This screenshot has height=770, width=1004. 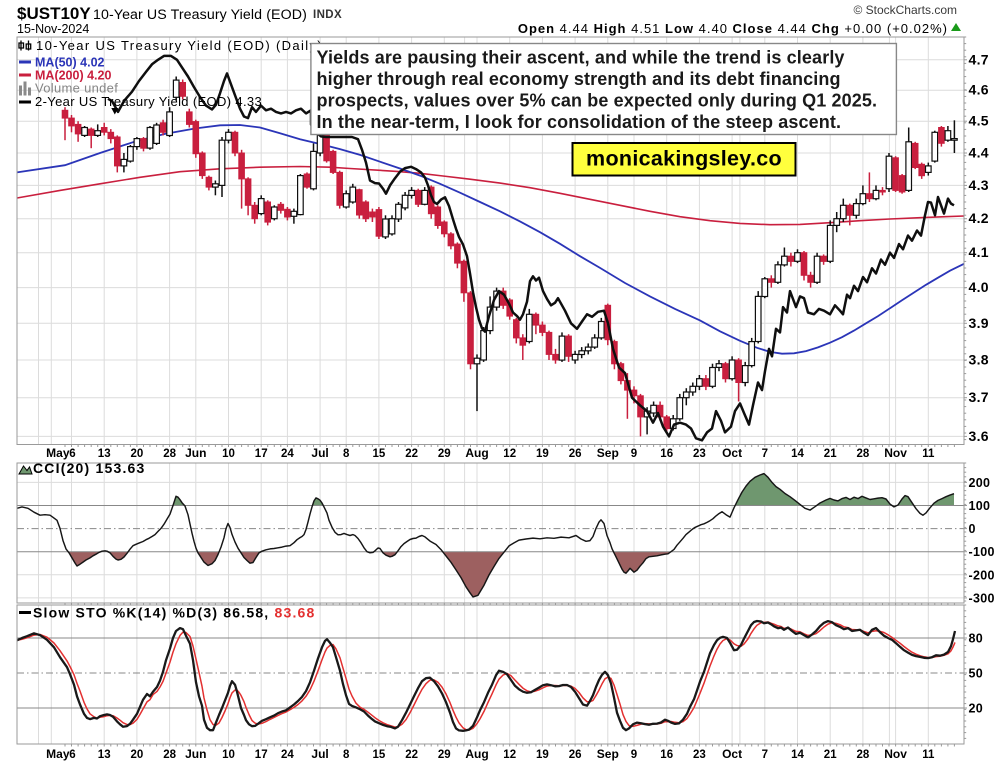 What do you see at coordinates (70, 63) in the screenshot?
I see `svg-text: MA(50) 4.02` at bounding box center [70, 63].